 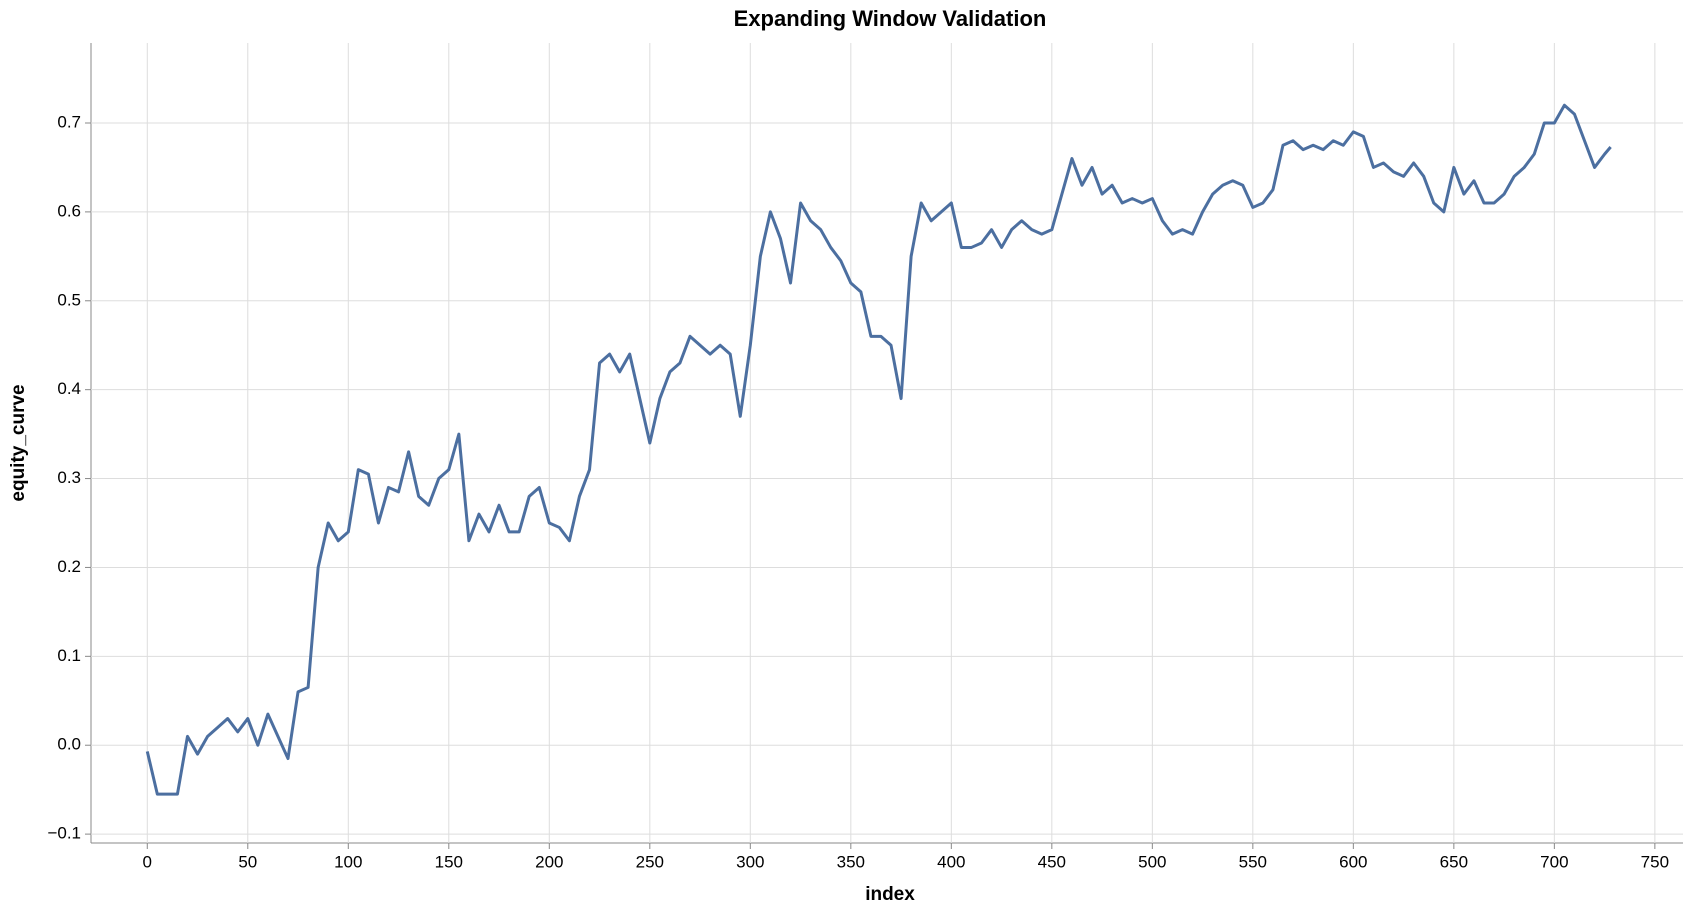 I want to click on y-tick-label: 0.7, so click(x=69, y=121).